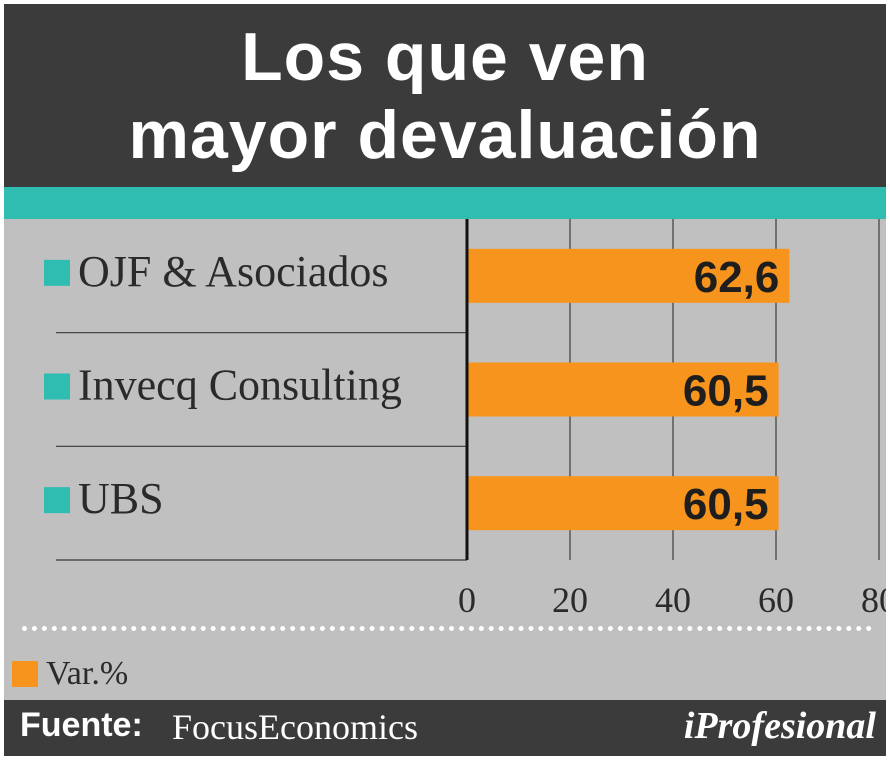 This screenshot has width=890, height=760. I want to click on bars: 62,6 60,5 60,5, so click(628, 389).